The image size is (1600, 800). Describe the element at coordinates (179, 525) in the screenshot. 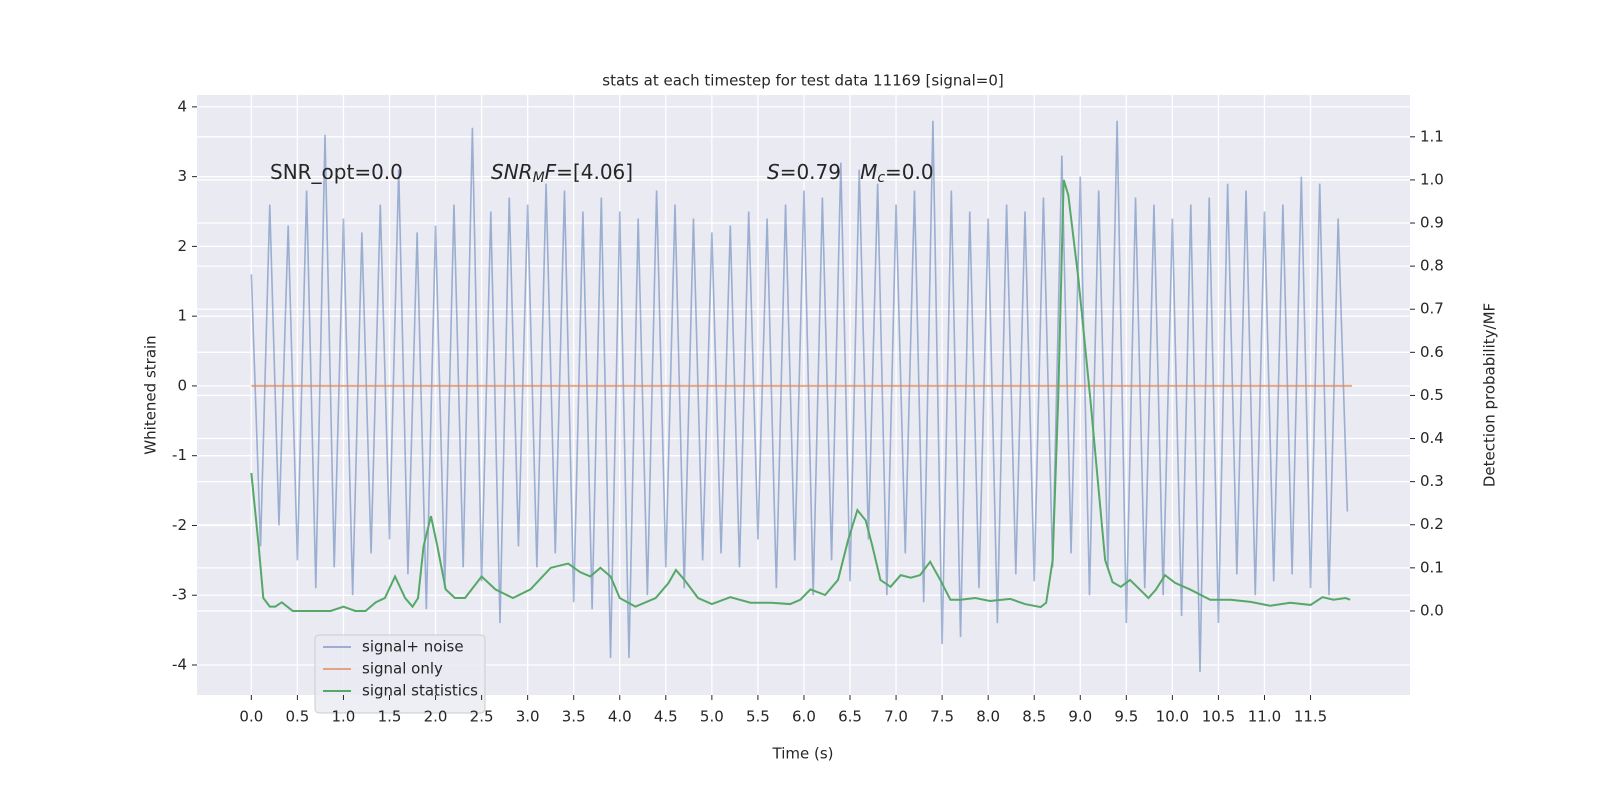

I see `y-tick-label: -2` at that location.